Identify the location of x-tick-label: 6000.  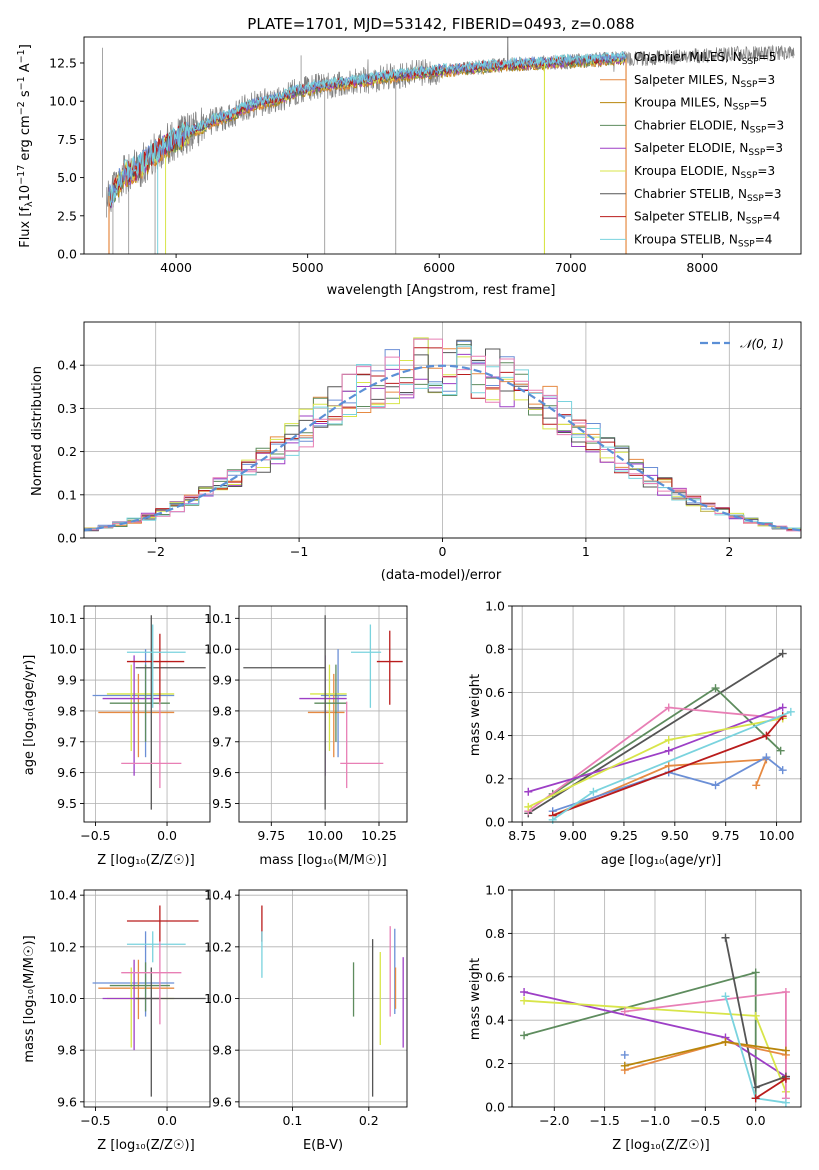
(439, 267).